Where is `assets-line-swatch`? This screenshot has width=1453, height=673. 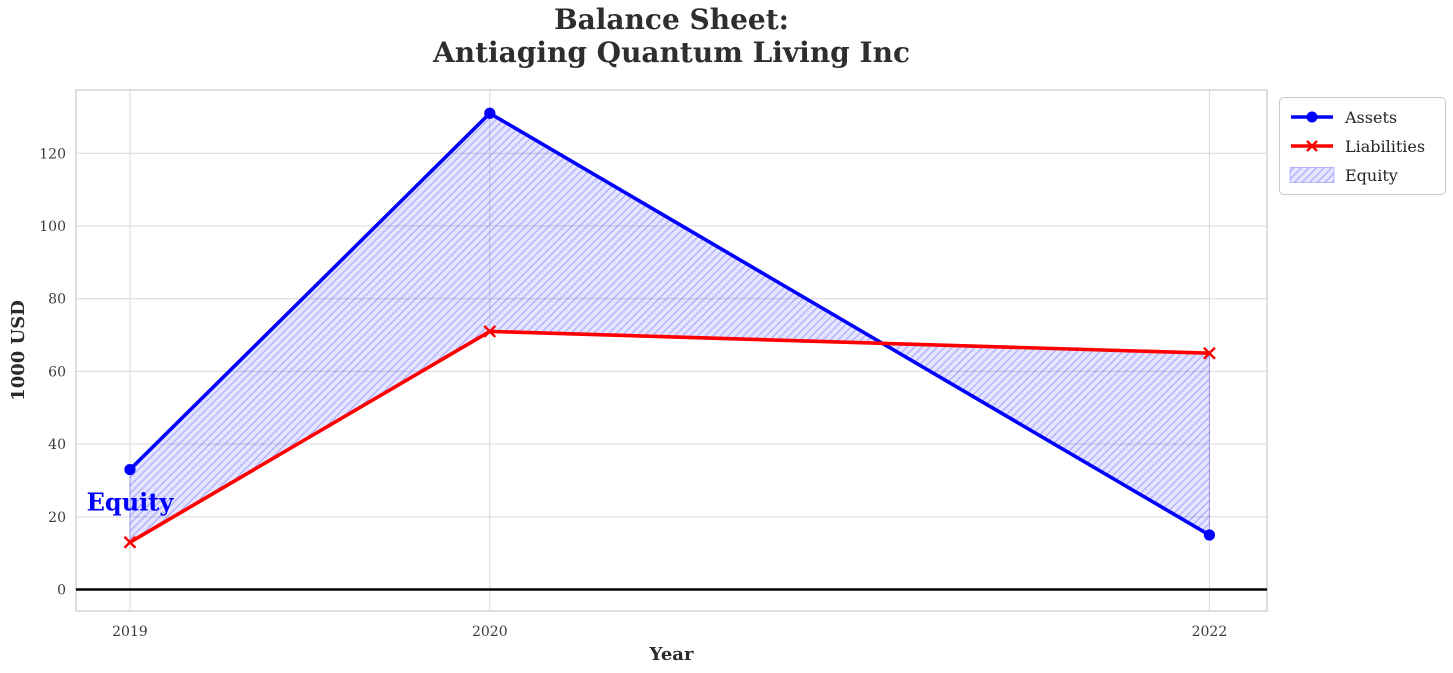
assets-line-swatch is located at coordinates (1312, 117).